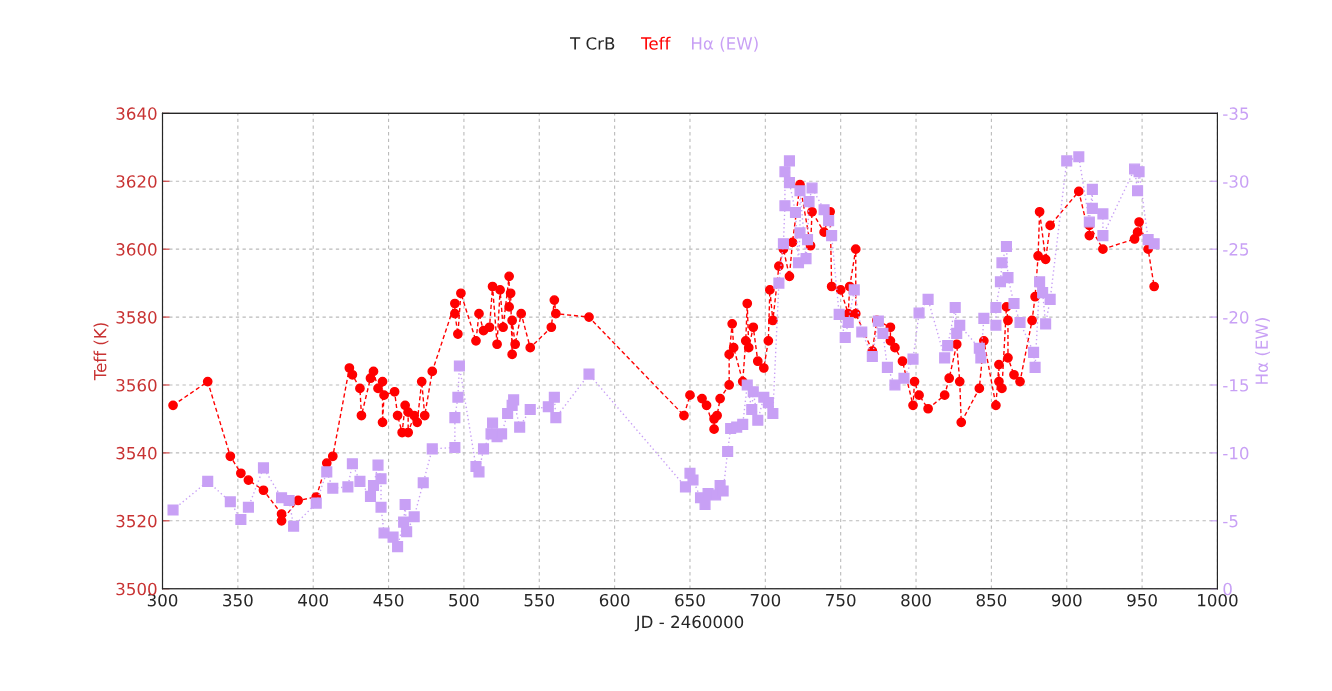  Describe the element at coordinates (655, 43) in the screenshot. I see `text: Teff` at that location.